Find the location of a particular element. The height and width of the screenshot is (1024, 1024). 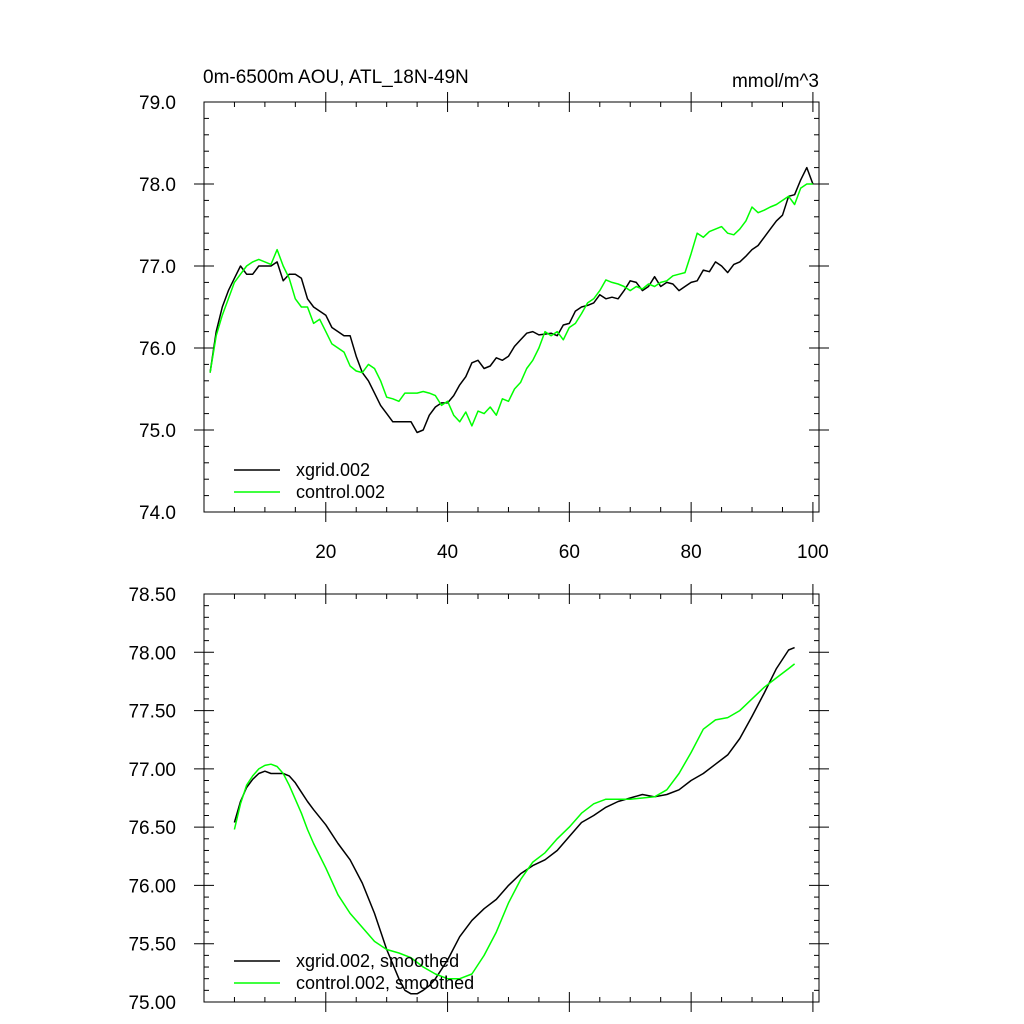

bottom-legend-label-control: control.002, smoothed is located at coordinates (385, 983).